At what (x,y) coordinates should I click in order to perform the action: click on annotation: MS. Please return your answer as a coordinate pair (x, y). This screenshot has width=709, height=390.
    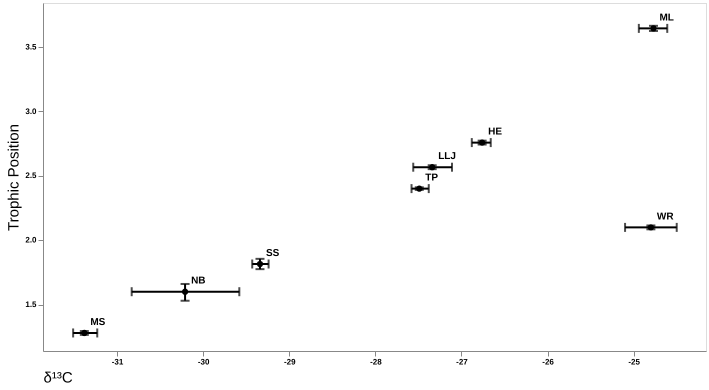
    Looking at the image, I should click on (98, 322).